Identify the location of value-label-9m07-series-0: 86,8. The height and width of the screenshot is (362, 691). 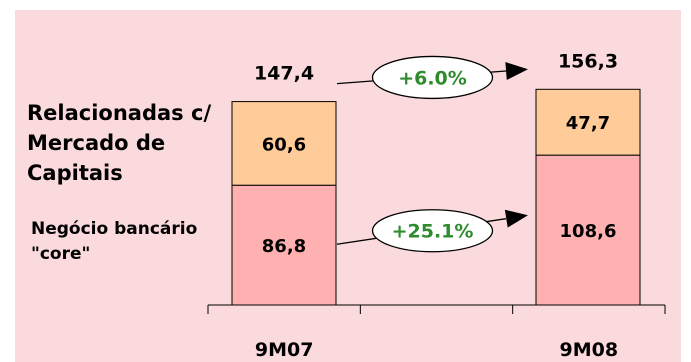
(284, 246).